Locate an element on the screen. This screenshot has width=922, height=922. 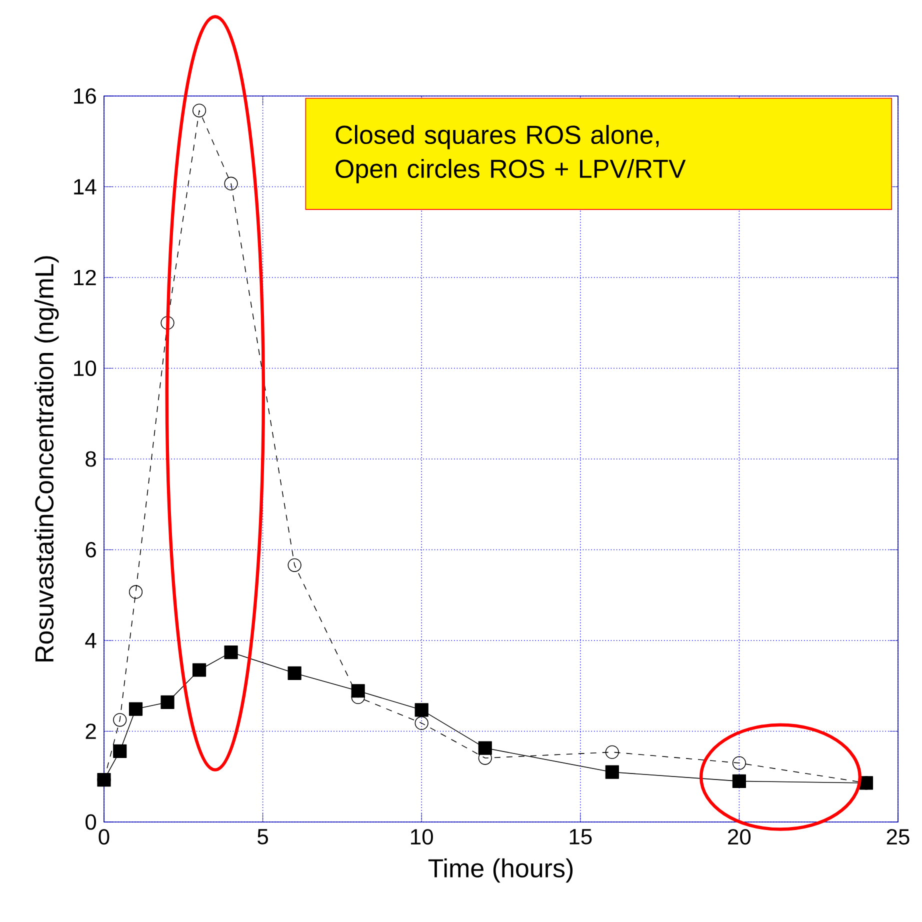
y-tick-label: 10 is located at coordinates (85, 368).